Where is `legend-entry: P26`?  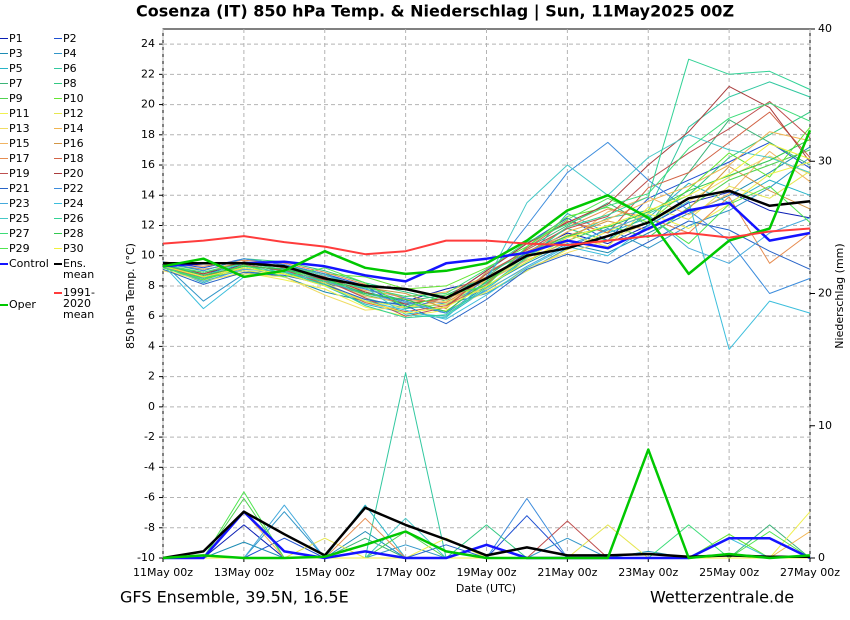
legend-entry: P26 is located at coordinates (84, 218).